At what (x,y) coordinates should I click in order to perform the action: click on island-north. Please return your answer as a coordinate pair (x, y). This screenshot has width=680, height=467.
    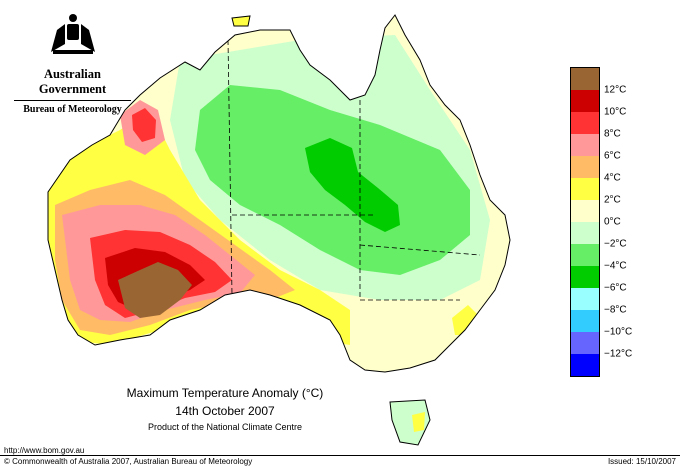
    Looking at the image, I should click on (241, 21).